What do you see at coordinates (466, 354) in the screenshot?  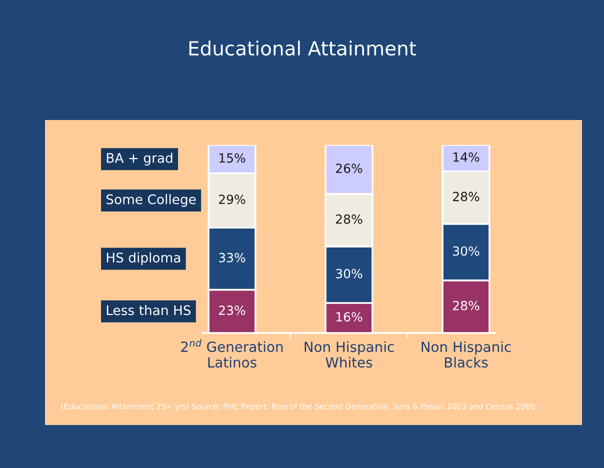 I see `x-tick-label: Non Hispanic Blacks` at bounding box center [466, 354].